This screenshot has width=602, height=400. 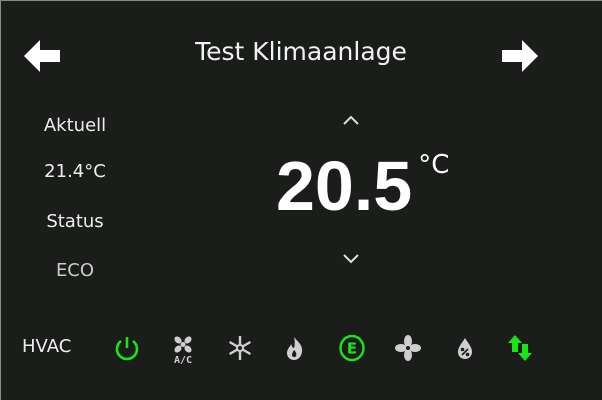 I want to click on mode-ac-button: A/C, so click(x=183, y=349).